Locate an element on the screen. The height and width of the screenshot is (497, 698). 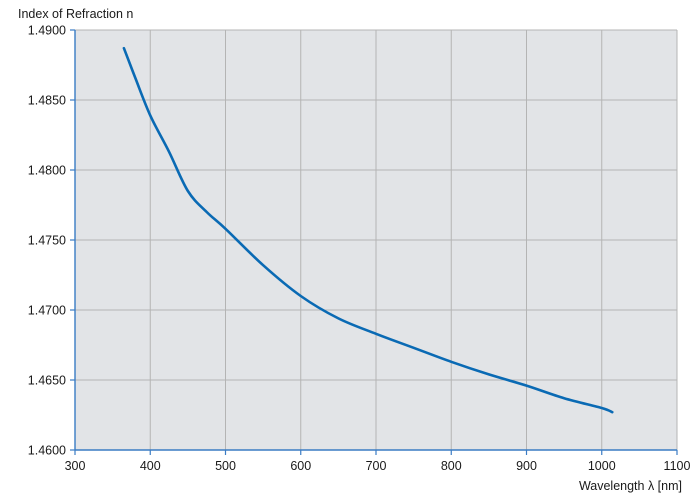
y-tick-label: 1.4750 is located at coordinates (47, 241).